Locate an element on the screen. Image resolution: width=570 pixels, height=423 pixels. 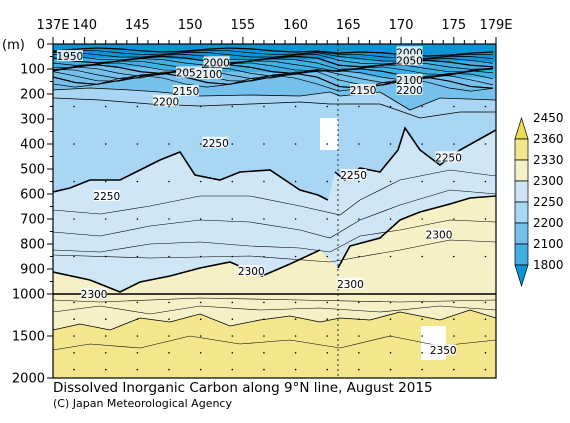
y-tick-label: 800 is located at coordinates (32, 245).